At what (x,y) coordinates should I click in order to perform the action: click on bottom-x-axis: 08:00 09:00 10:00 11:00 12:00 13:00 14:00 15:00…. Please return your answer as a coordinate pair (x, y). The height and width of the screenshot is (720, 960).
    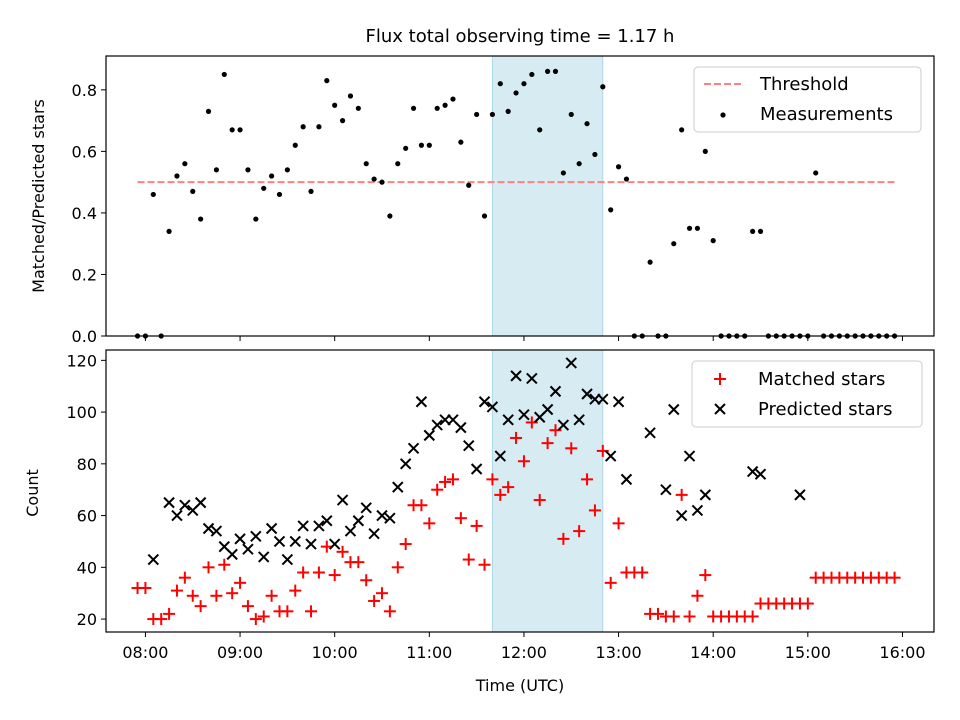
    Looking at the image, I should click on (524, 647).